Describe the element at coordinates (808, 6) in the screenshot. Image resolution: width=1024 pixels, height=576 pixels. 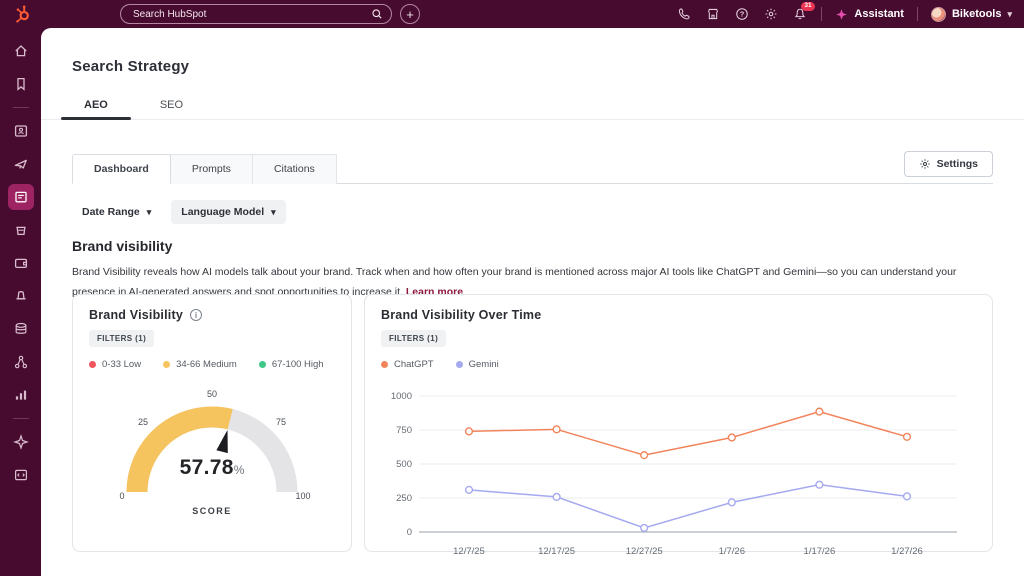
I see `notification-badge: 31` at that location.